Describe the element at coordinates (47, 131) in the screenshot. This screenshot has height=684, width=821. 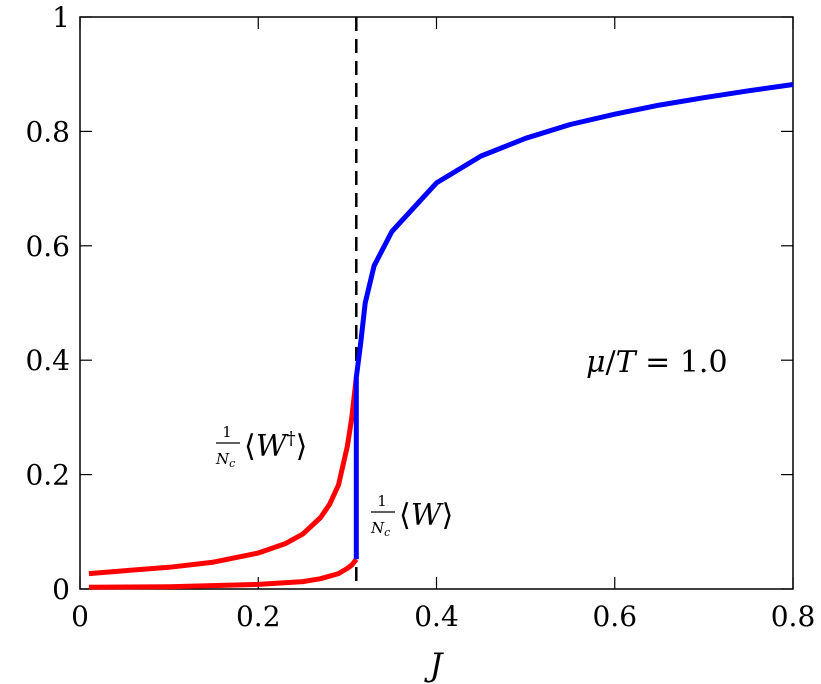
I see `y-tick-label-4: 0.8` at that location.